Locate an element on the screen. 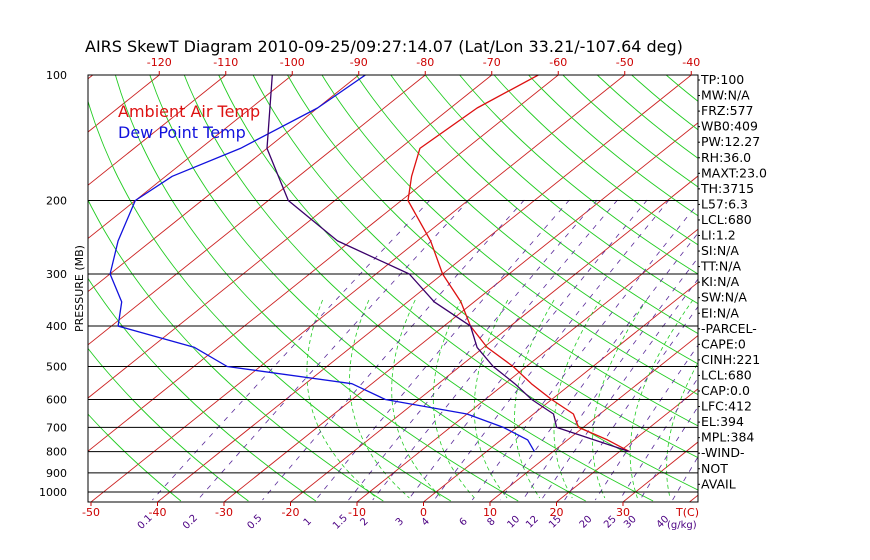  index-label: MAXT:23.0 is located at coordinates (734, 172).